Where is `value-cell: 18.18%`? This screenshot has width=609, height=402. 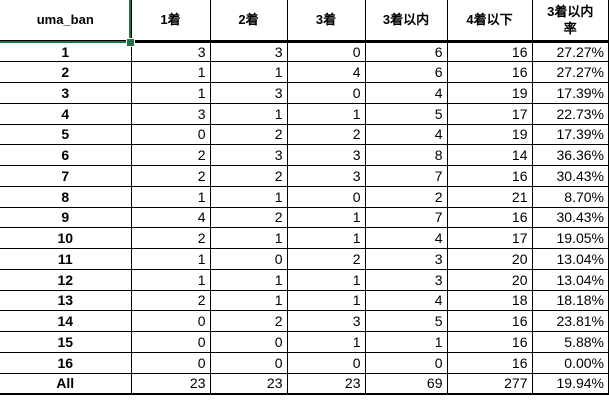
value-cell: 18.18% is located at coordinates (570, 300).